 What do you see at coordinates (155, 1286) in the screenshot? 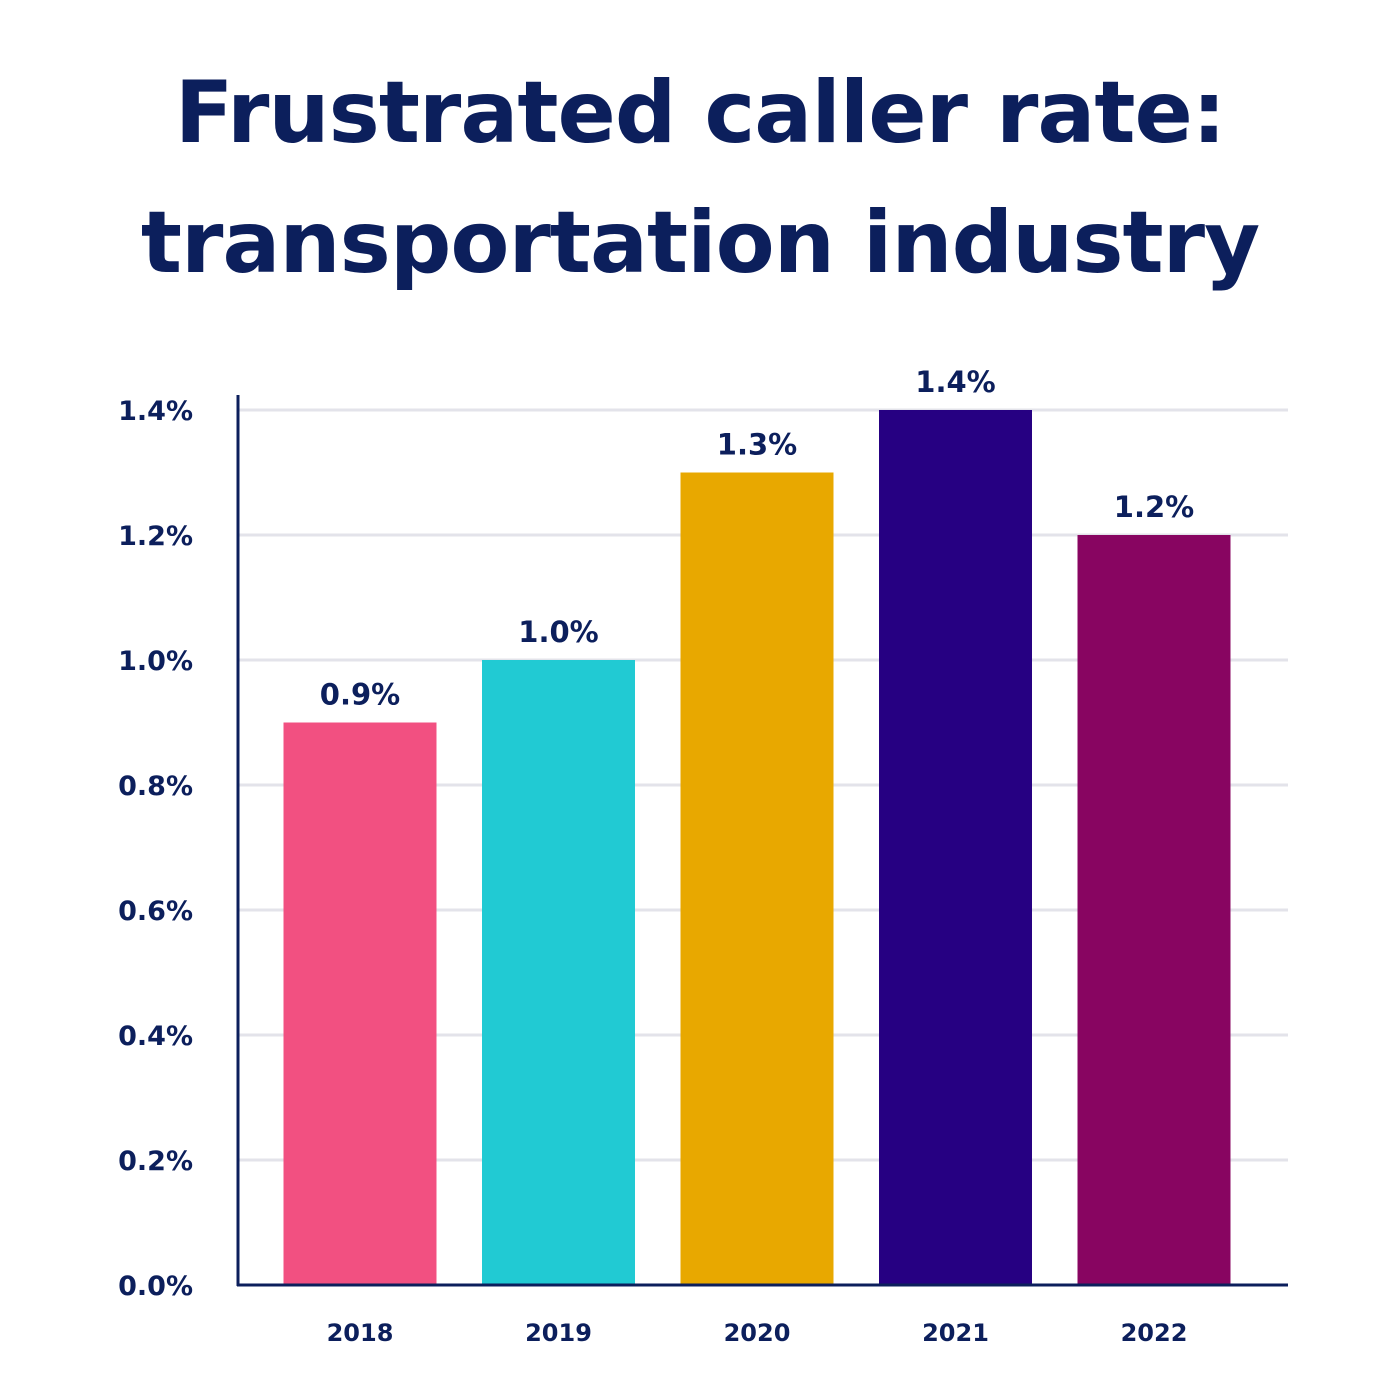
I see `y-tick-label: 0.0%` at bounding box center [155, 1286].